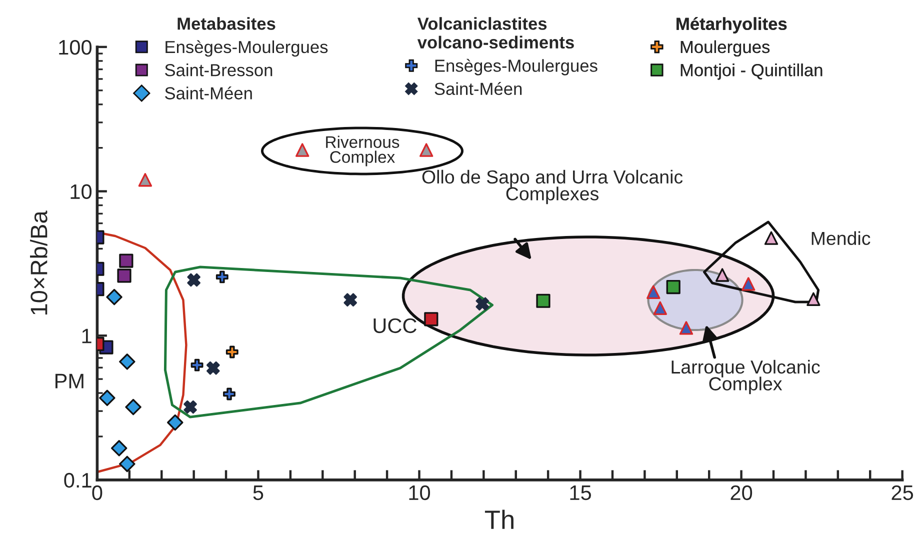 The height and width of the screenshot is (546, 917). Describe the element at coordinates (746, 377) in the screenshot. I see `annotation: Larroque Volcanic Complex` at that location.